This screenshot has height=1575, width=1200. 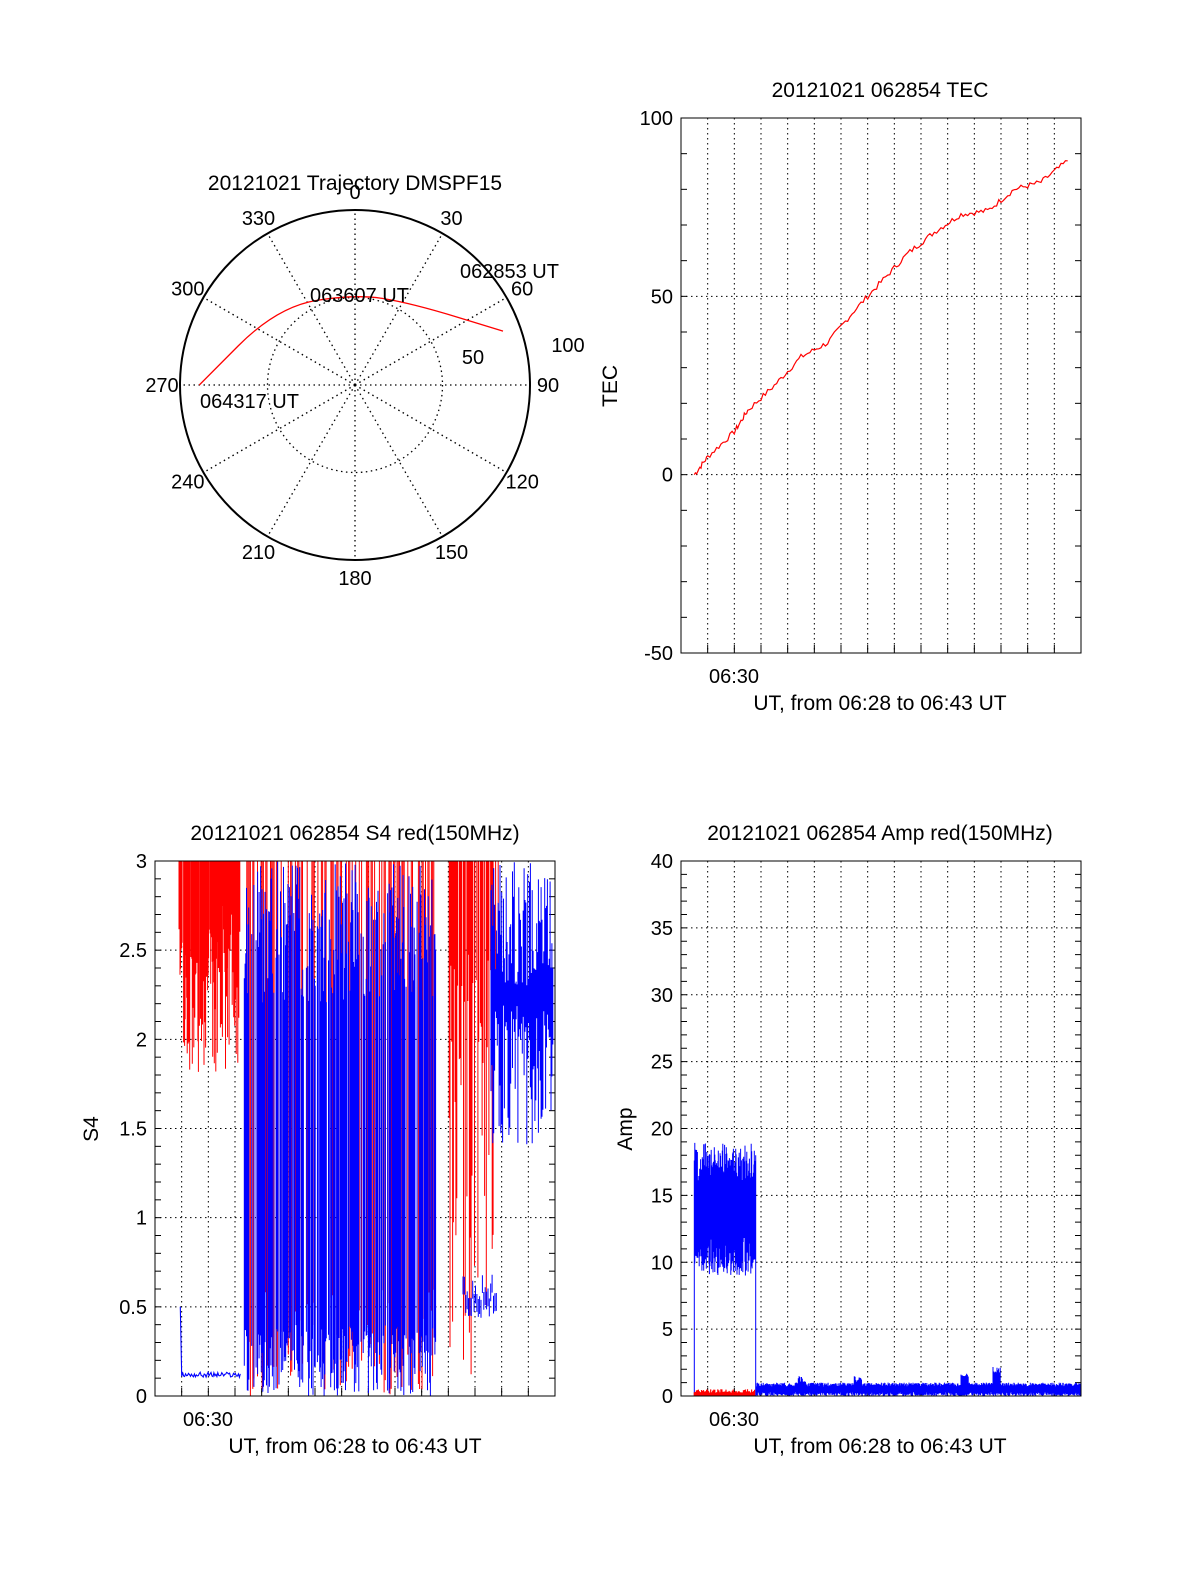 What do you see at coordinates (662, 996) in the screenshot?
I see `y-tick-label-30: 30` at bounding box center [662, 996].